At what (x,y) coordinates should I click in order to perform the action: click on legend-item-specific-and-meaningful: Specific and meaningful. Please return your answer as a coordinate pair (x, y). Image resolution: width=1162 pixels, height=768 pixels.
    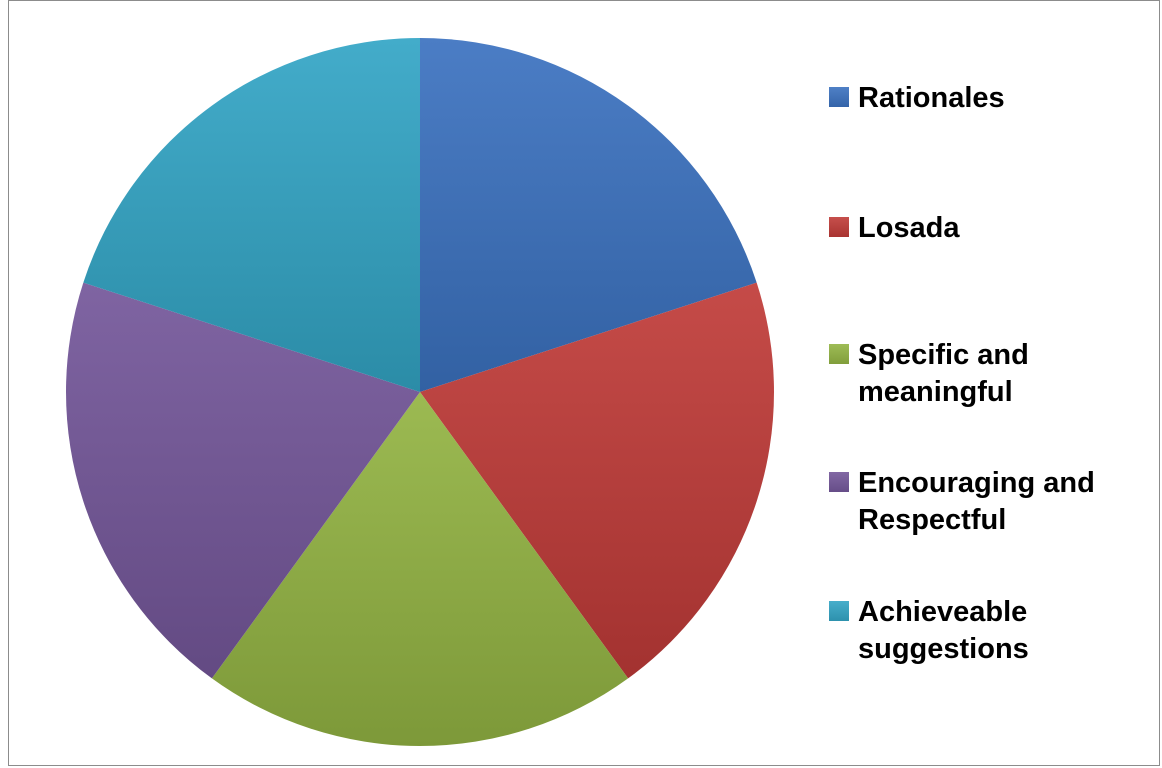
    Looking at the image, I should click on (943, 374).